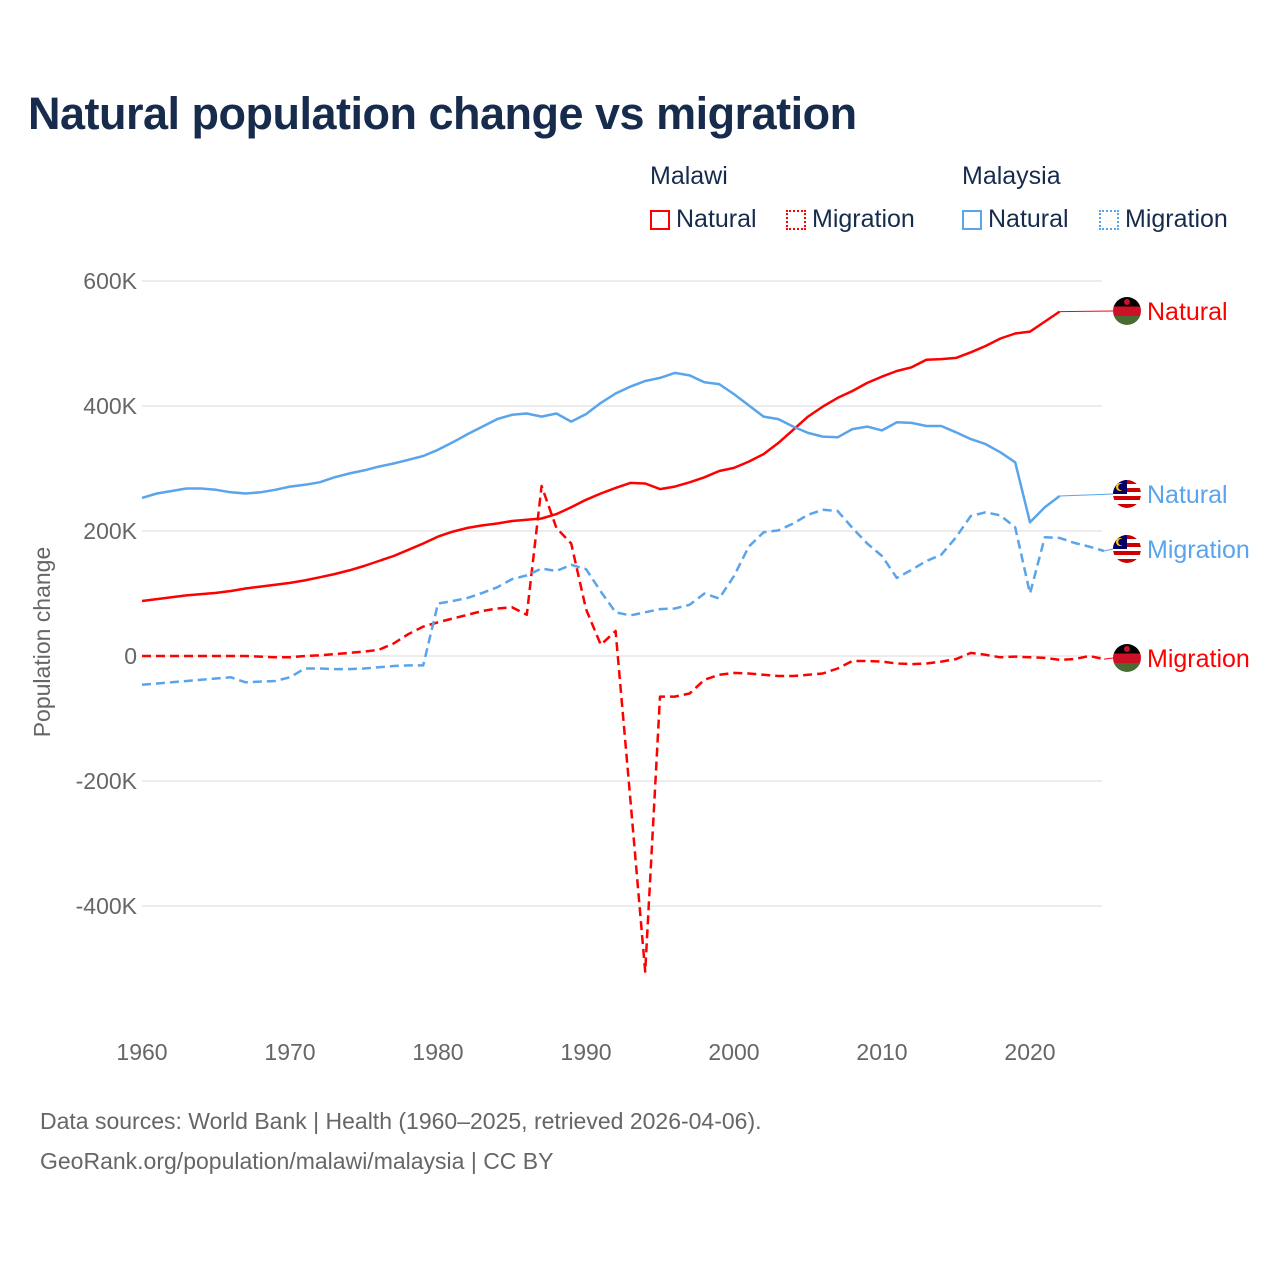 Image resolution: width=1280 pixels, height=1280 pixels. Describe the element at coordinates (1029, 1052) in the screenshot. I see `x-tick-label: 2020` at that location.